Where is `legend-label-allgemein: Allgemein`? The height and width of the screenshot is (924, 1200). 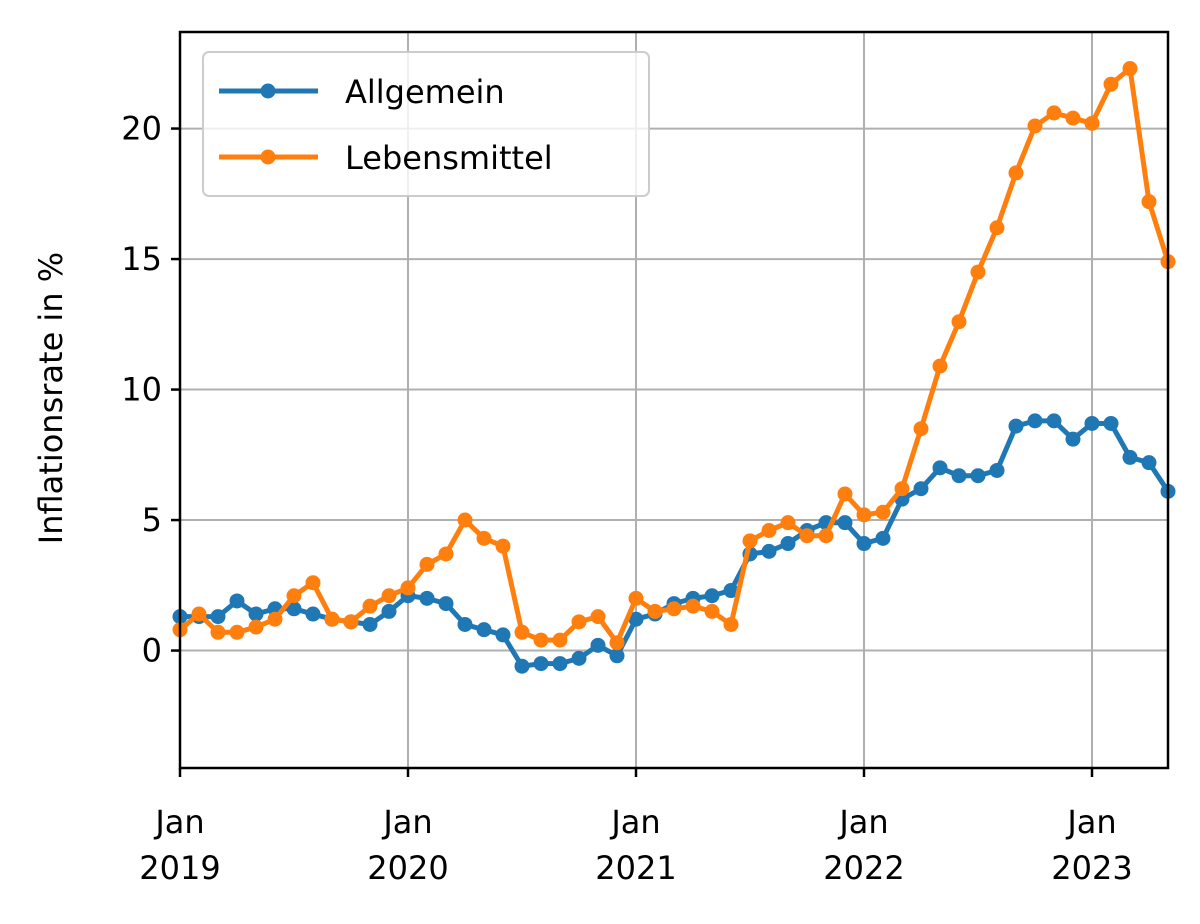 legend-label-allgemein: Allgemein is located at coordinates (425, 92).